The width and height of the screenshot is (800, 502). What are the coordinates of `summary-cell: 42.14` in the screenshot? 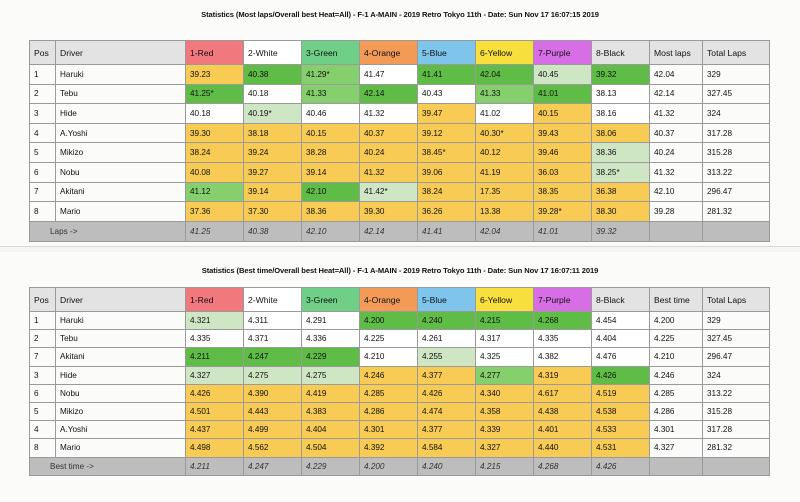 It's located at (388, 231).